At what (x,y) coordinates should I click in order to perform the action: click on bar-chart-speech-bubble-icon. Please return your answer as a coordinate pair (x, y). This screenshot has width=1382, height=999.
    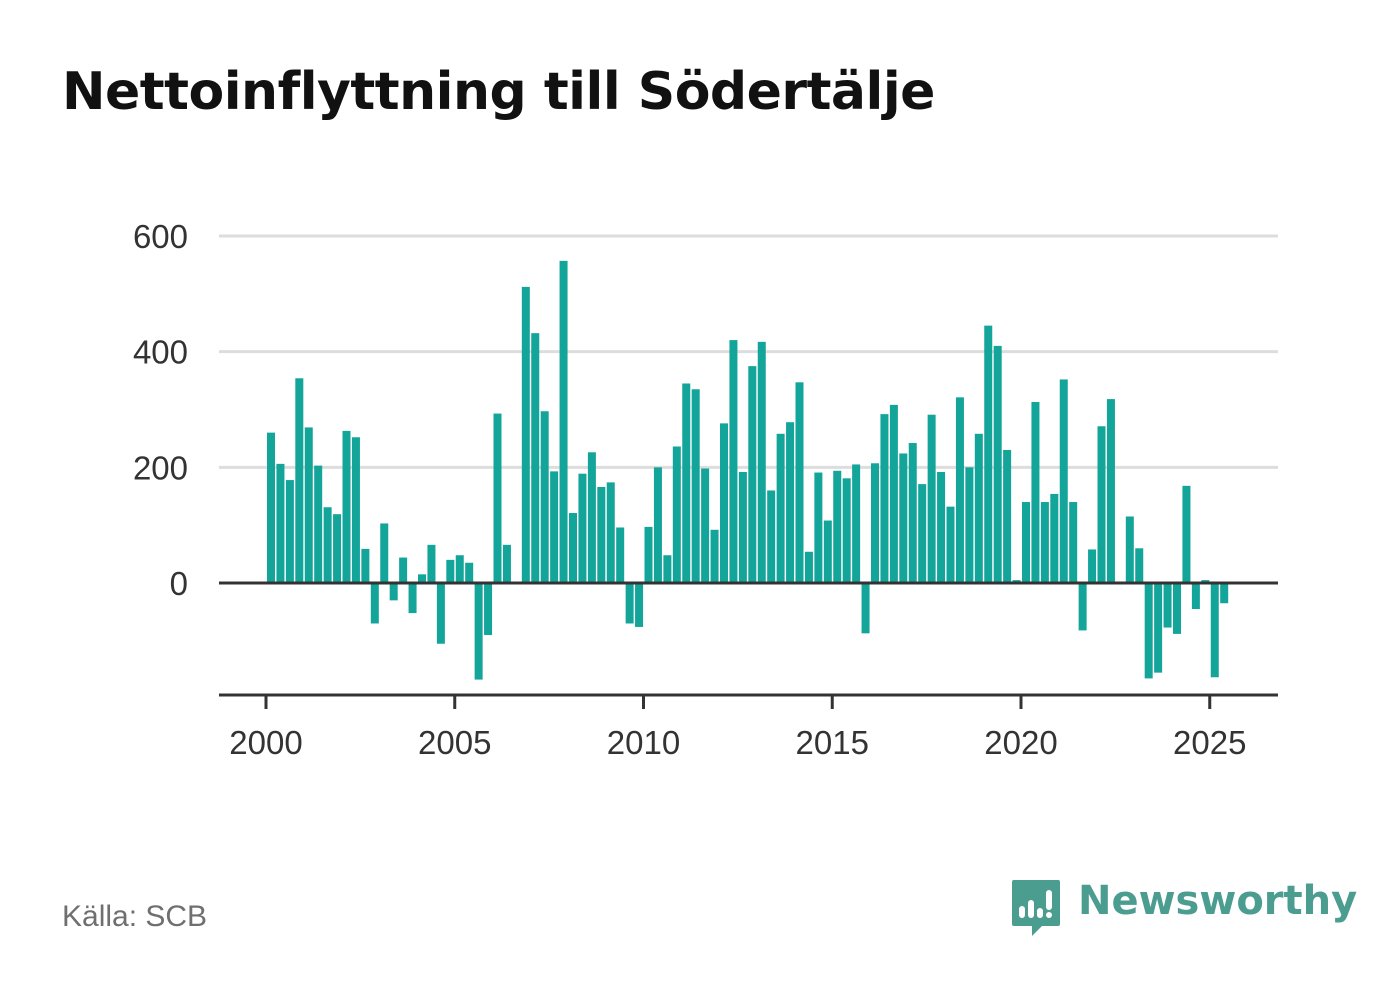
    Looking at the image, I should click on (1036, 908).